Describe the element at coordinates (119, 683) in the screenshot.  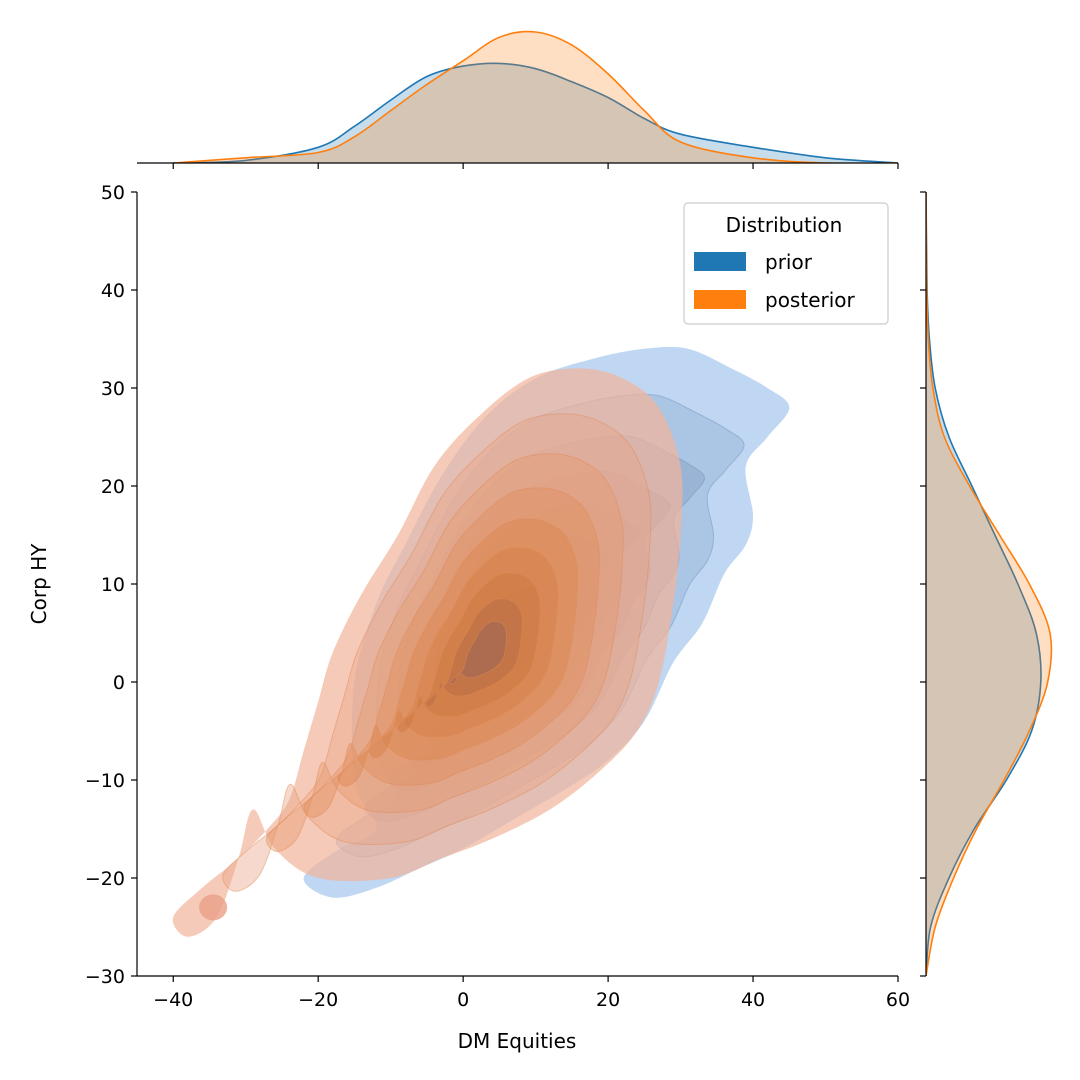
I see `y-tick-label: 0` at that location.